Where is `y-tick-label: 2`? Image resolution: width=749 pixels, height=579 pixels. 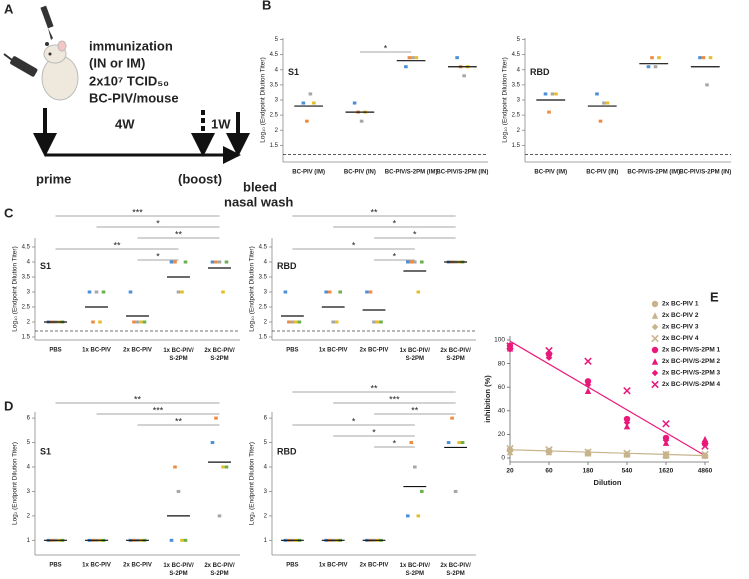
y-tick-label: 2 is located at coordinates (266, 323).